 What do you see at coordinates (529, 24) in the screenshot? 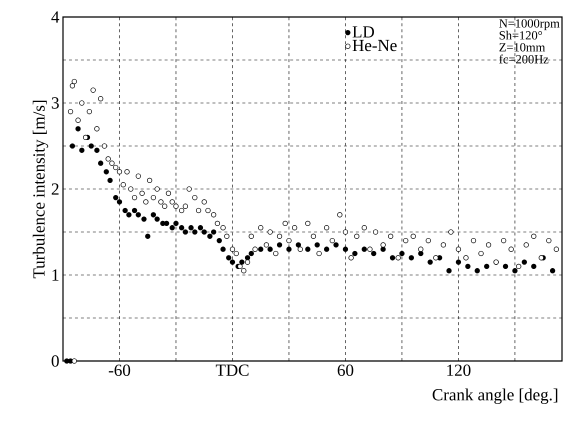
I see `annotation: N=1000rpm` at bounding box center [529, 24].